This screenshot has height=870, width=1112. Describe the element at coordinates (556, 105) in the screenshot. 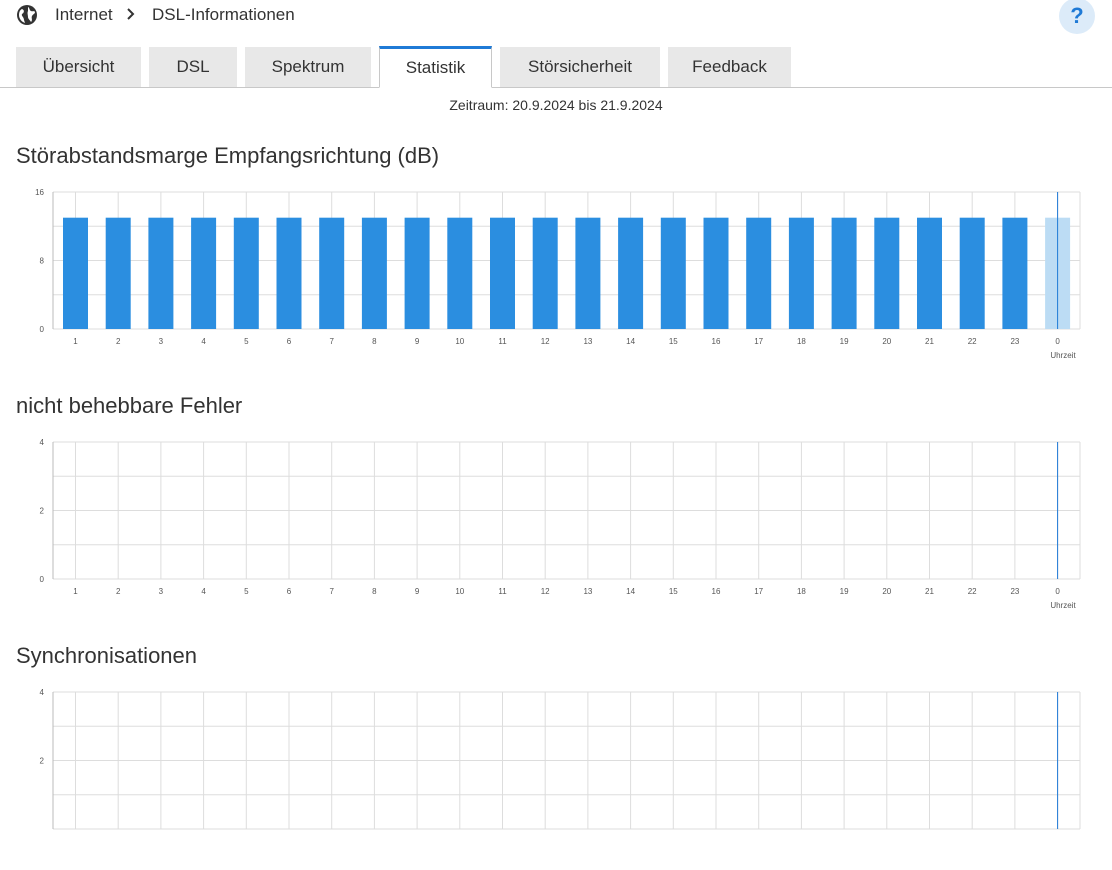

I see `period-text: Zeitraum: 20.9.2024 bis 21.9.2024` at that location.